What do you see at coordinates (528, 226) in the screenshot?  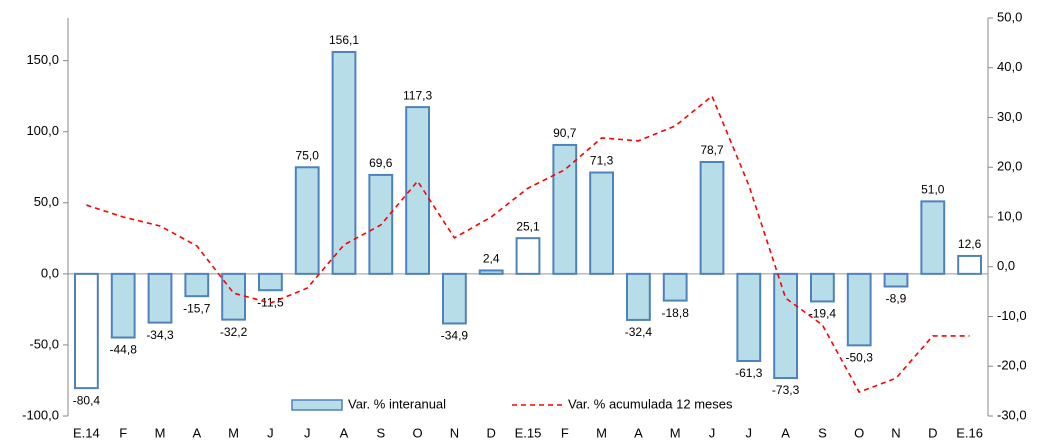 I see `value-label: 25,1` at bounding box center [528, 226].